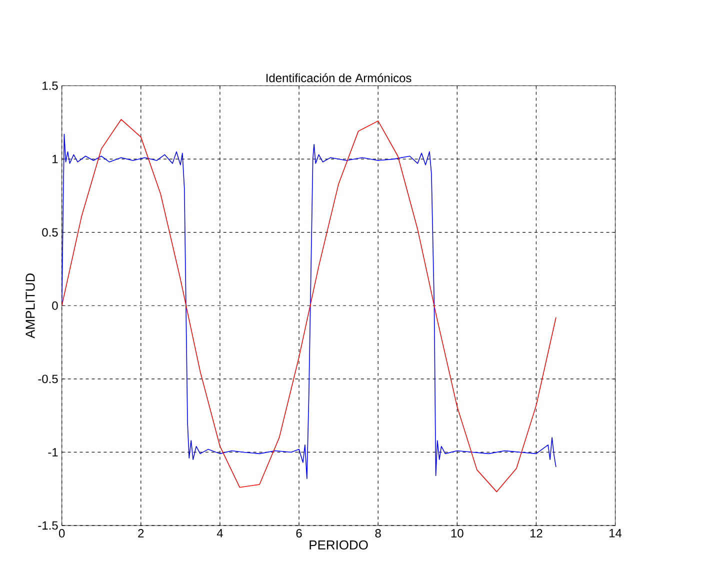 The width and height of the screenshot is (709, 575). Describe the element at coordinates (299, 533) in the screenshot. I see `x-tick-label: 6` at that location.